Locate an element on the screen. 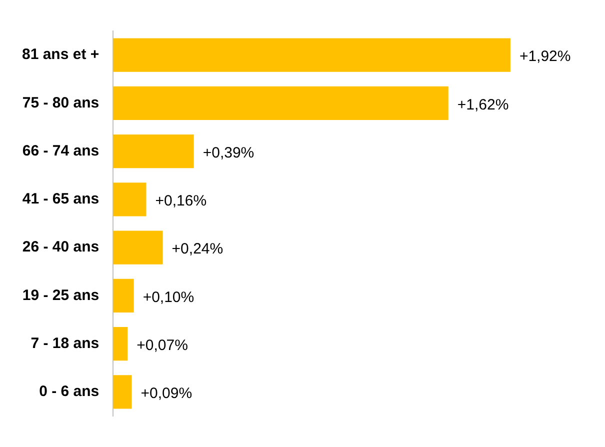 This screenshot has height=447, width=605. data-label: +0,07% is located at coordinates (162, 345).